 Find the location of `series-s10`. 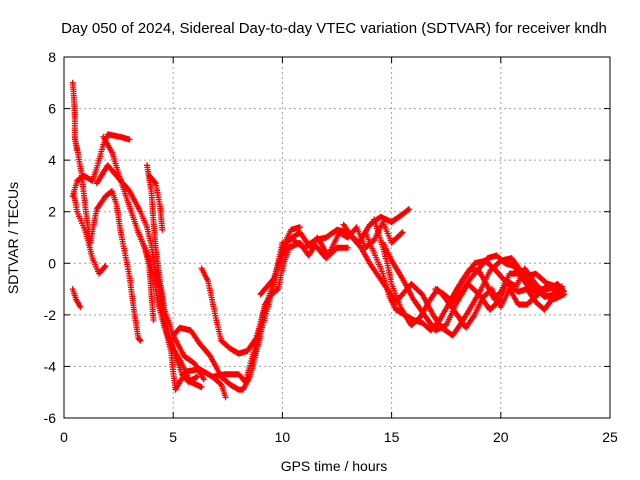

series-s10 is located at coordinates (146, 276).